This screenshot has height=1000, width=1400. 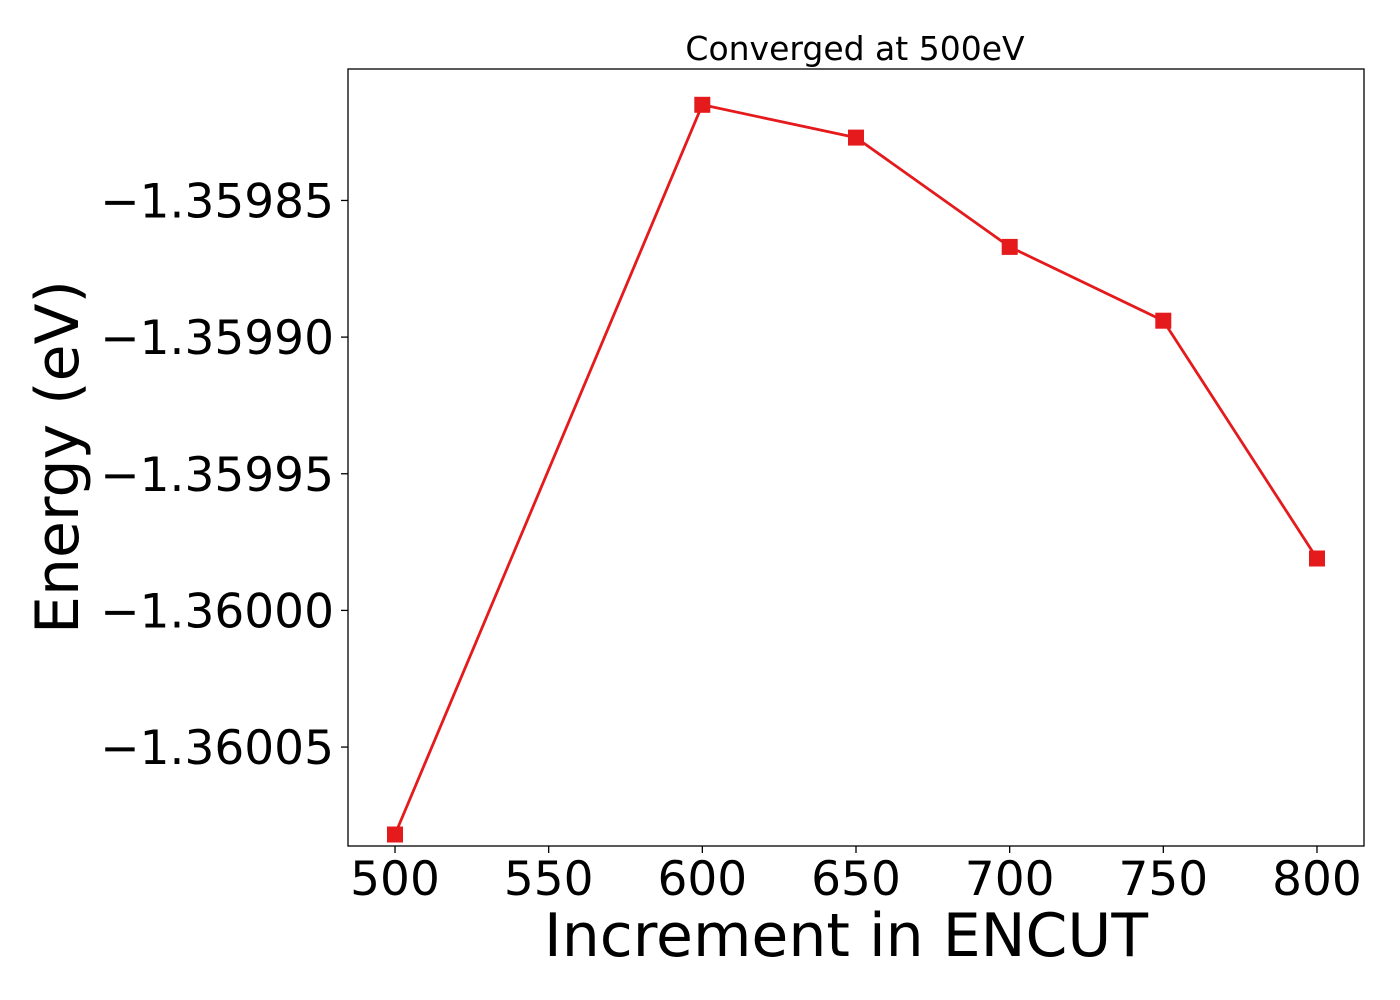 What do you see at coordinates (217, 475) in the screenshot?
I see `y-tick-label: −1.35995` at bounding box center [217, 475].